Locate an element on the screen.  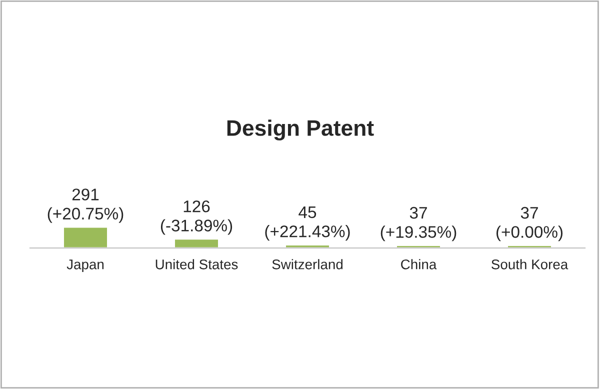
x-tick-label: United States is located at coordinates (197, 264).